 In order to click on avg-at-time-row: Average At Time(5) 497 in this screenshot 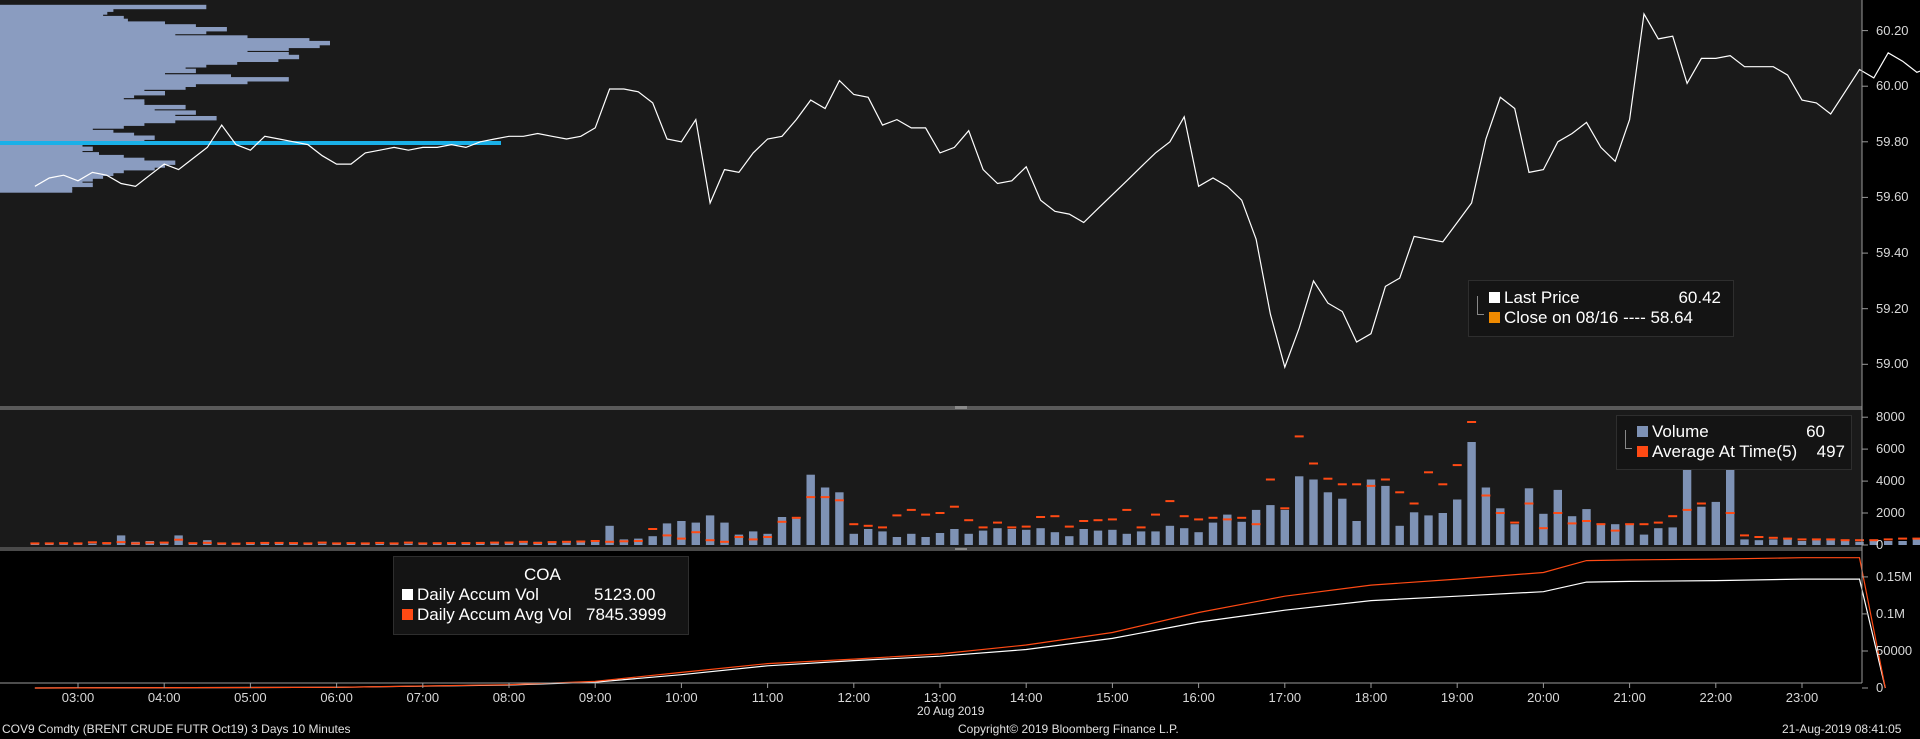, I will do `click(1742, 452)`.